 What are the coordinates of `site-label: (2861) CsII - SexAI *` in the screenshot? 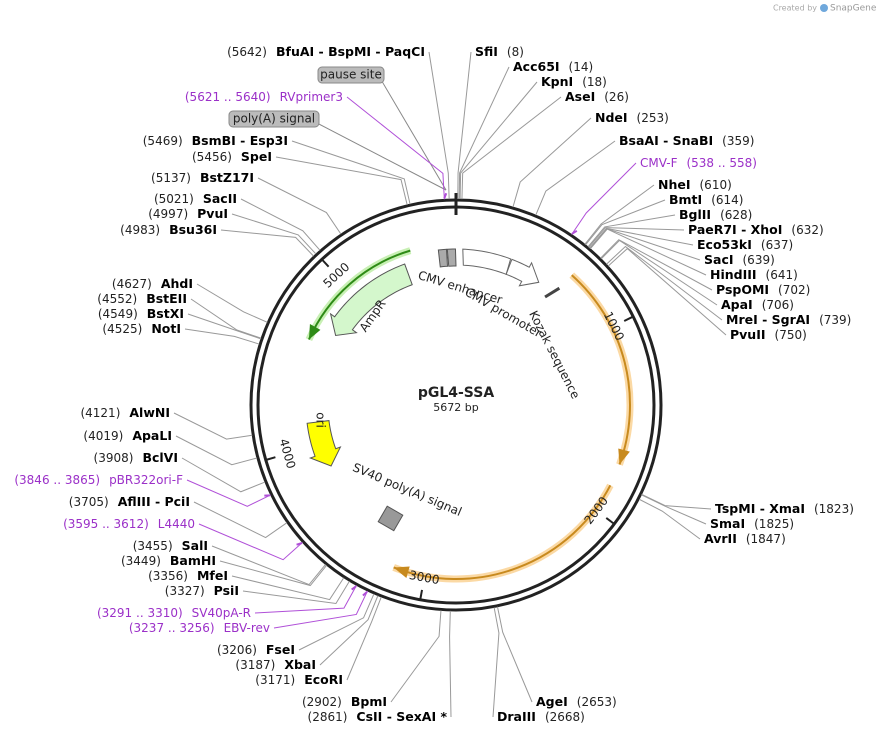 It's located at (378, 716).